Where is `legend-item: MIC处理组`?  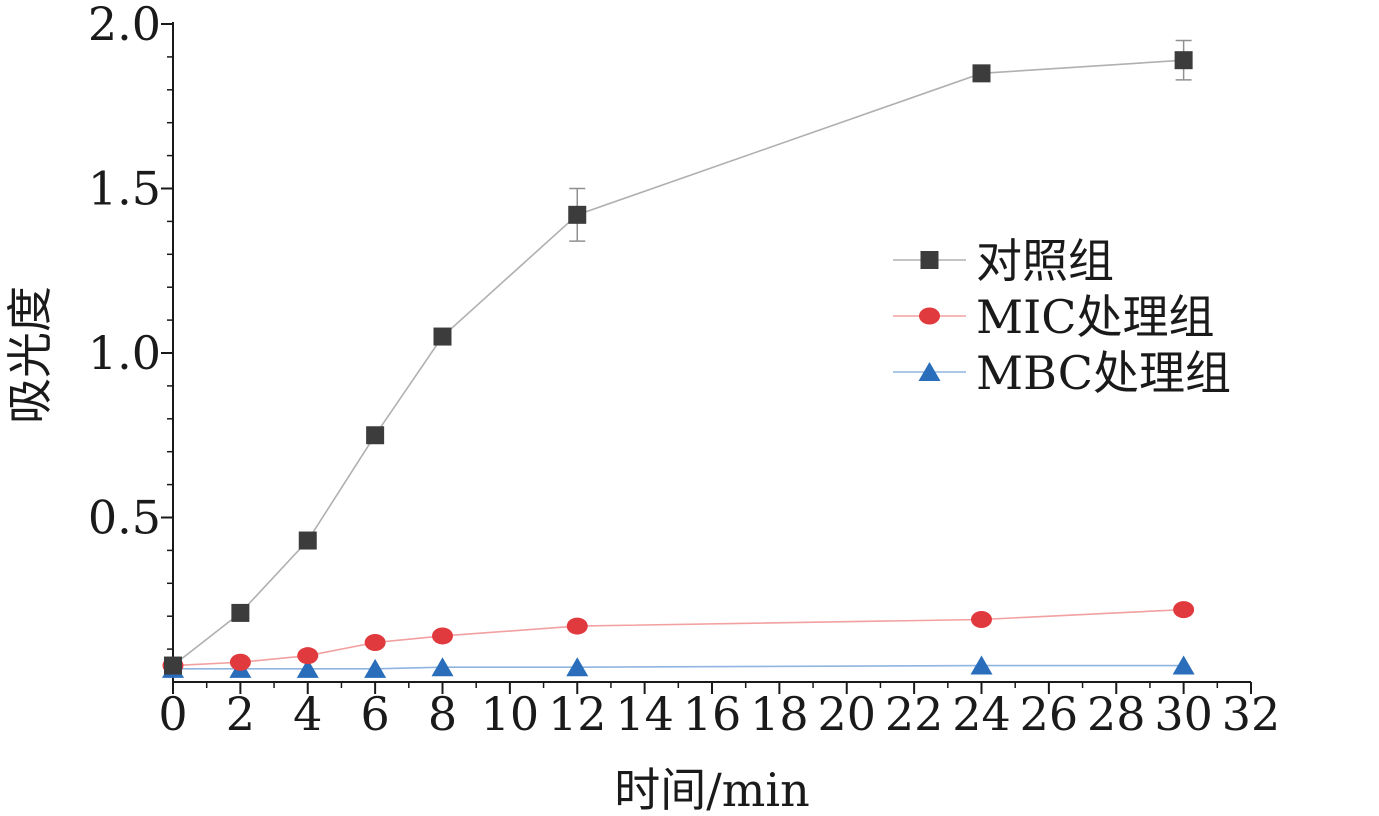
legend-item: MIC处理组 is located at coordinates (1053, 317).